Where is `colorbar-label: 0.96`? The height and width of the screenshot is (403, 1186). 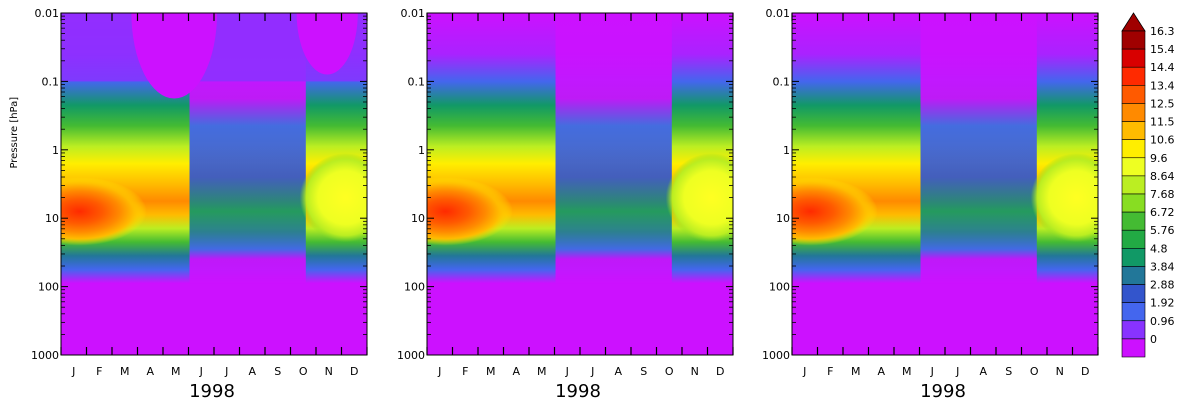
colorbar-label: 0.96 is located at coordinates (1162, 321).